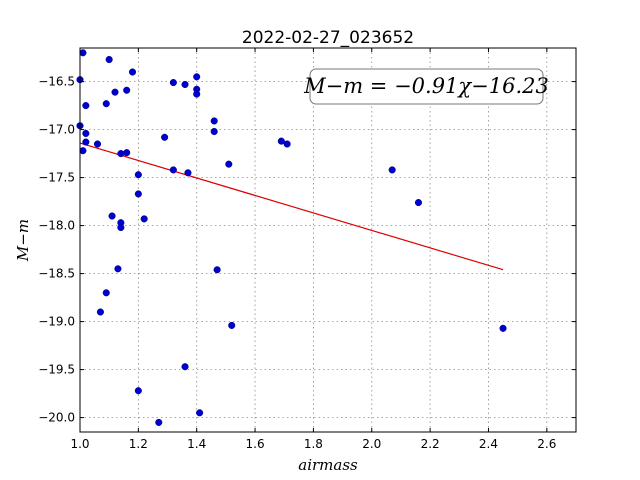  What do you see at coordinates (255, 444) in the screenshot?
I see `x-tick-label: 1.6` at bounding box center [255, 444].